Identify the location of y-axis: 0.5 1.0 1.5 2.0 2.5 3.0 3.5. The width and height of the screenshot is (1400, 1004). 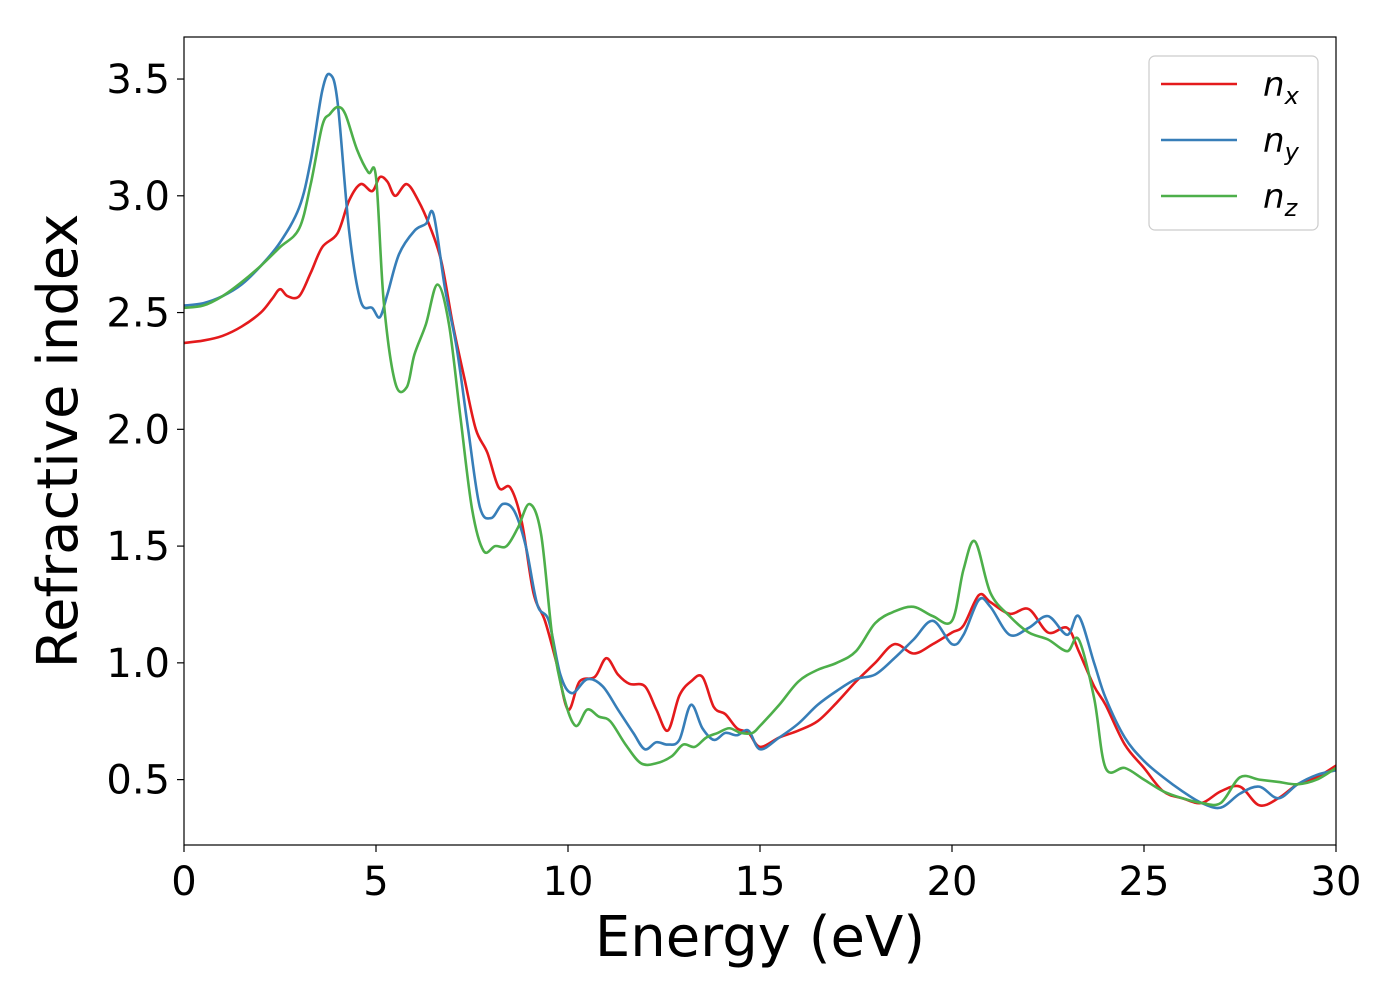
(145, 430).